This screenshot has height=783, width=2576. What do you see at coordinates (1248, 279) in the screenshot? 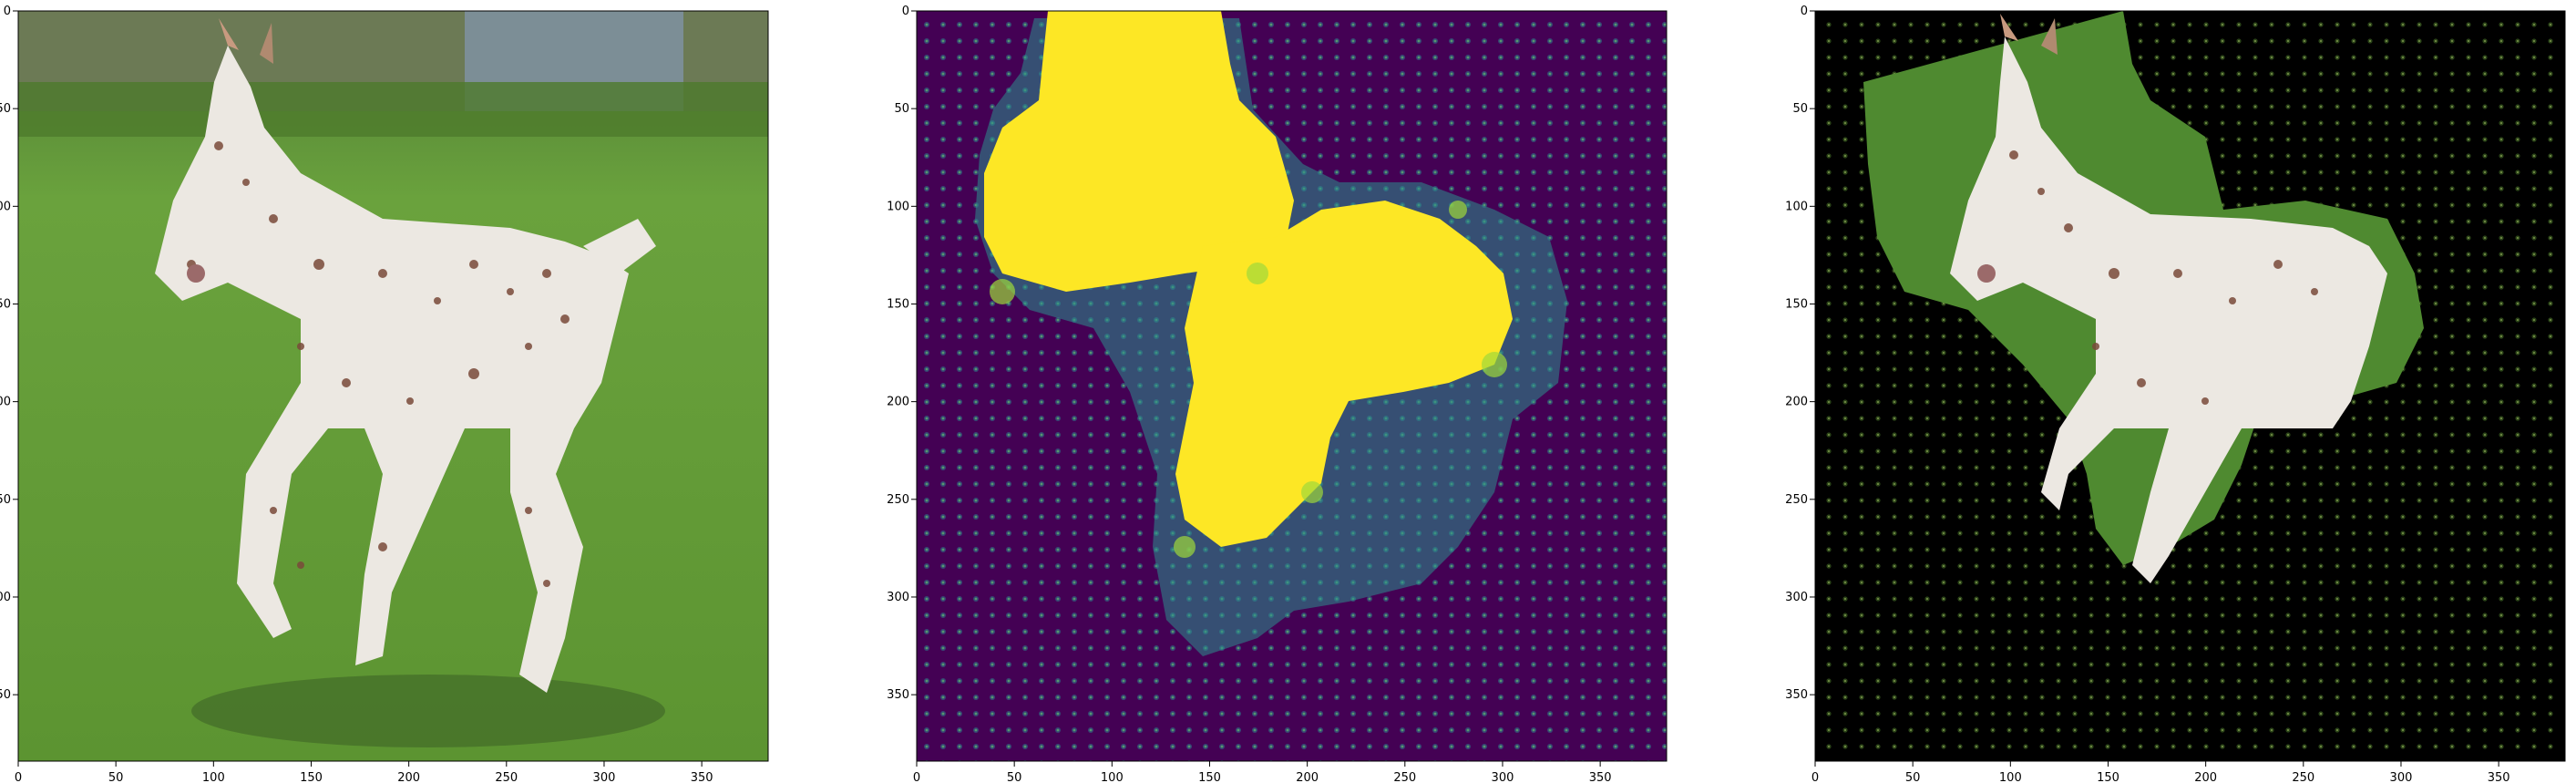
I see `saliency-blob` at bounding box center [1248, 279].